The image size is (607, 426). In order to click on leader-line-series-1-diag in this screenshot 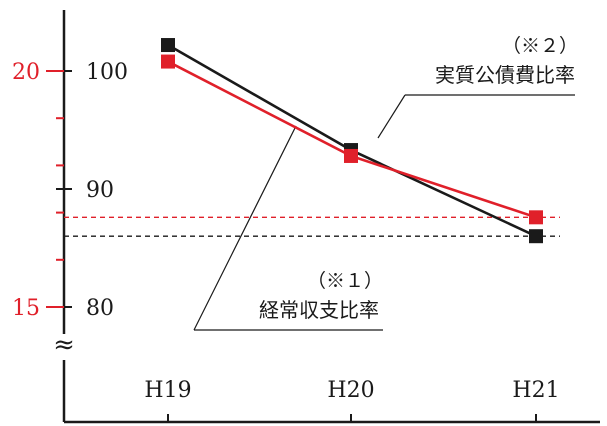, I will do `click(245, 228)`.